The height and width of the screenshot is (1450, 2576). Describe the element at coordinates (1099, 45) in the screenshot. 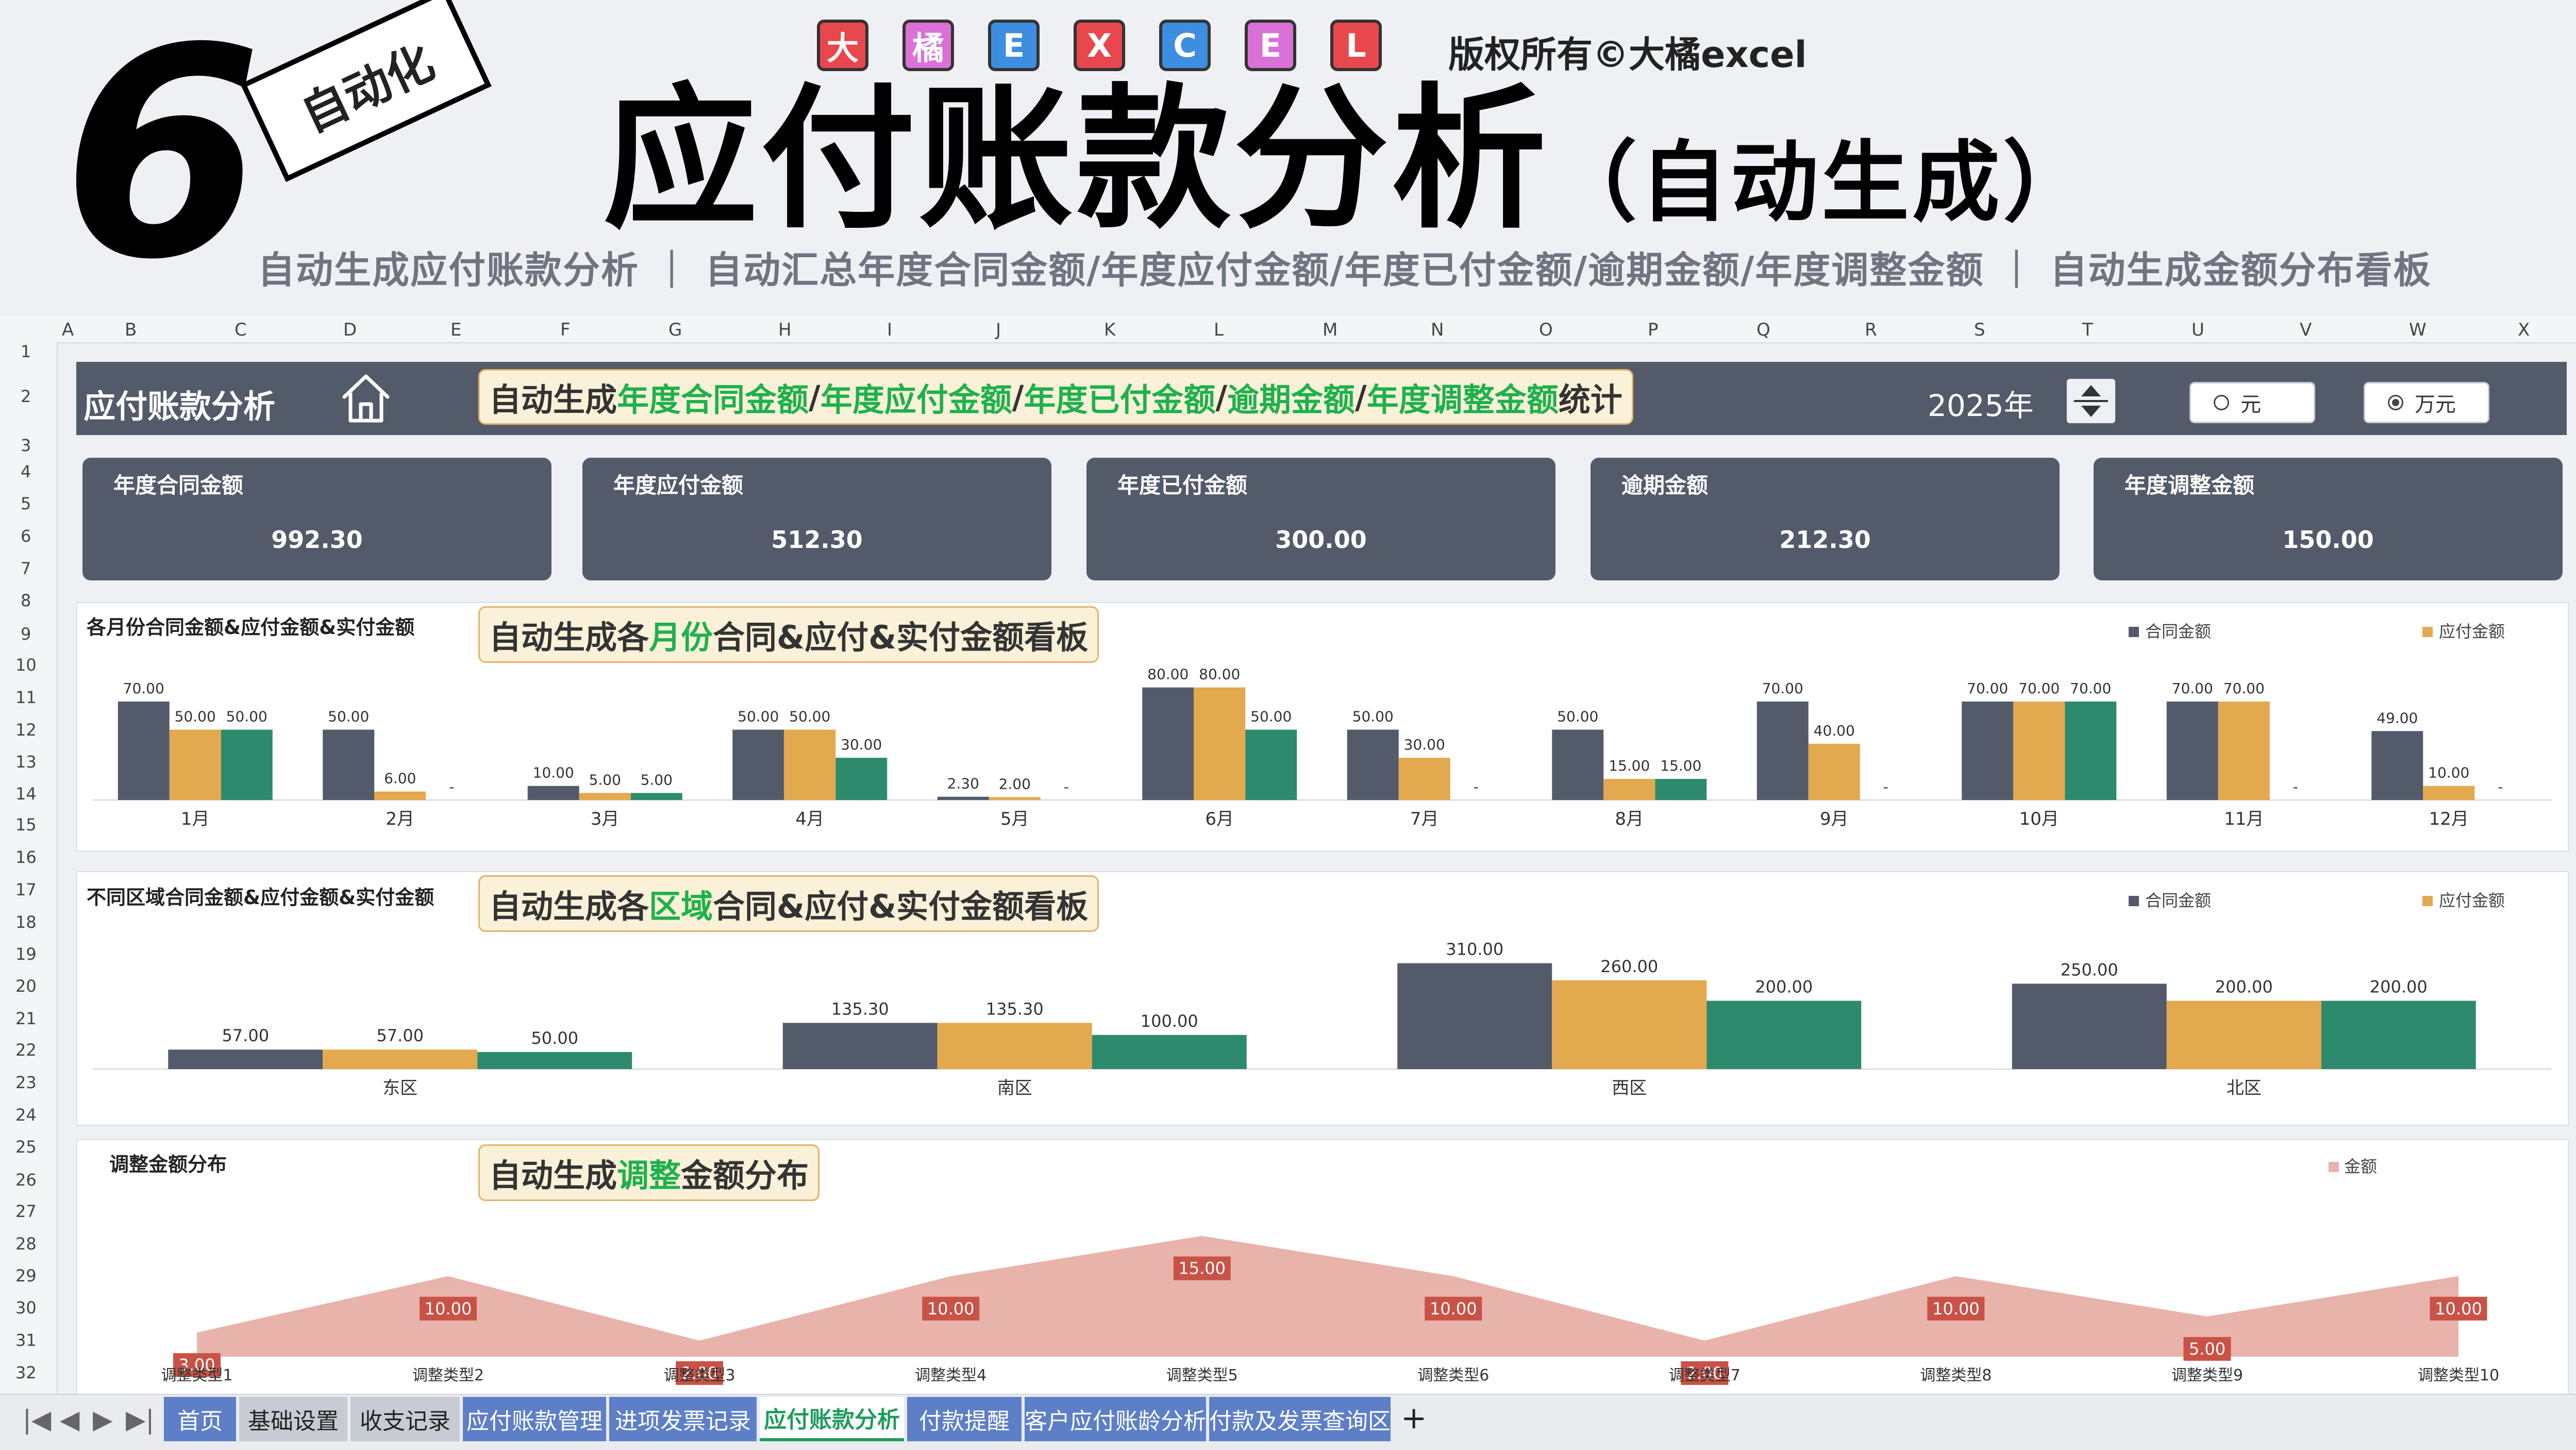

I see `brand-badge-char: X` at that location.